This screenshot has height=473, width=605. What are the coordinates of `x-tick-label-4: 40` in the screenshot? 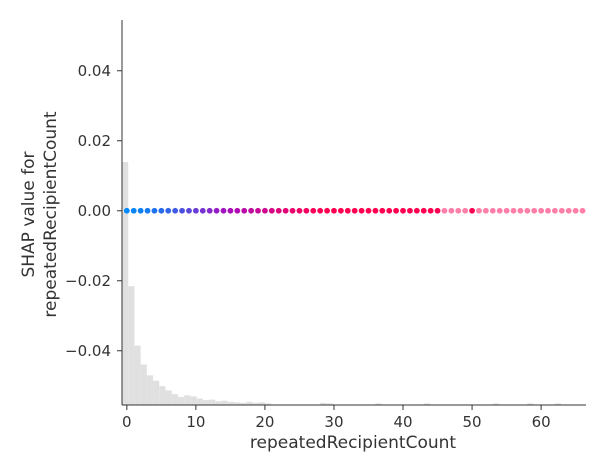 It's located at (402, 422).